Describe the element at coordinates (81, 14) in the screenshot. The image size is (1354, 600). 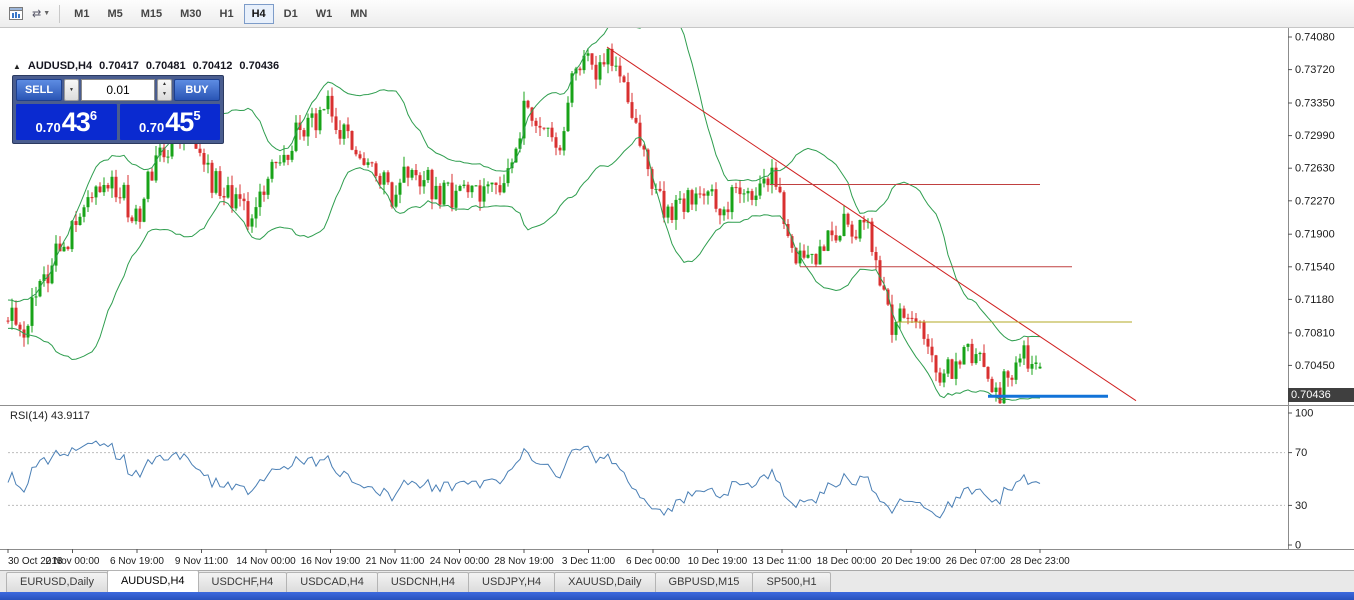
I see `timeframe-m1: M1` at that location.